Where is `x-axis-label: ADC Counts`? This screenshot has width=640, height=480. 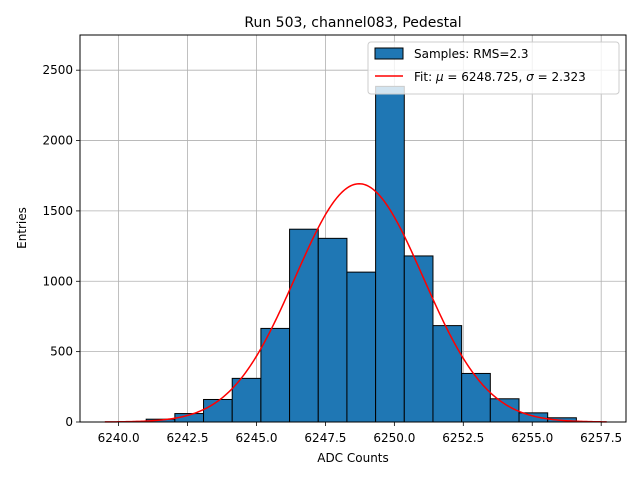 x-axis-label: ADC Counts is located at coordinates (353, 458).